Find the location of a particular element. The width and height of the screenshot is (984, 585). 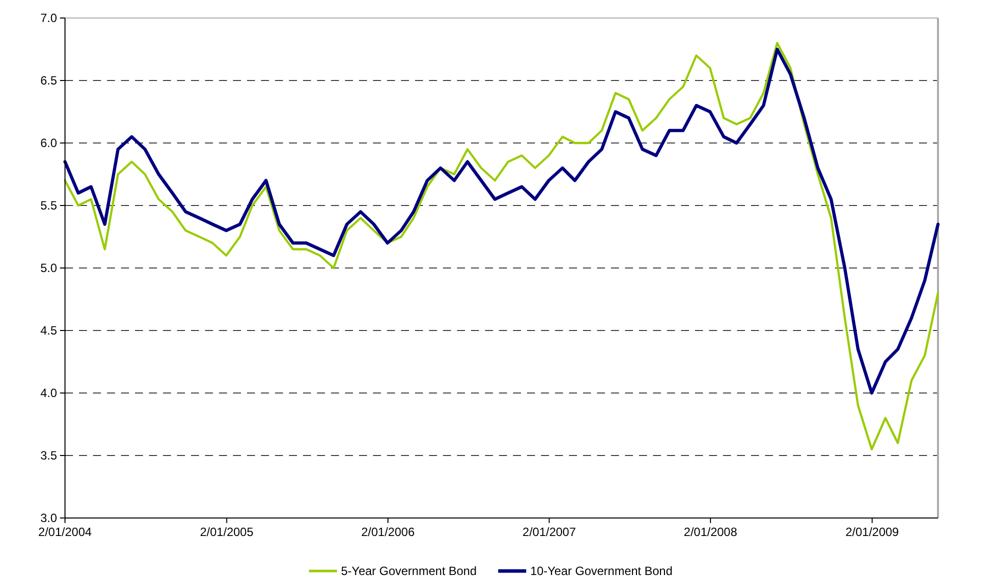

x-tick-label: 2/01/2007 is located at coordinates (549, 532).